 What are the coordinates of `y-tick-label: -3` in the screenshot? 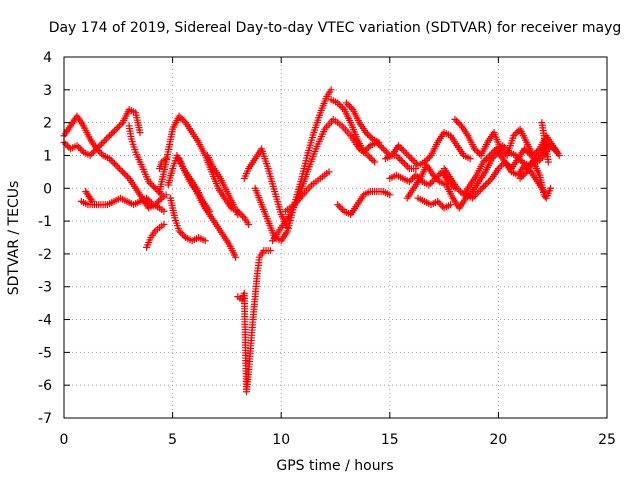 It's located at (45, 288).